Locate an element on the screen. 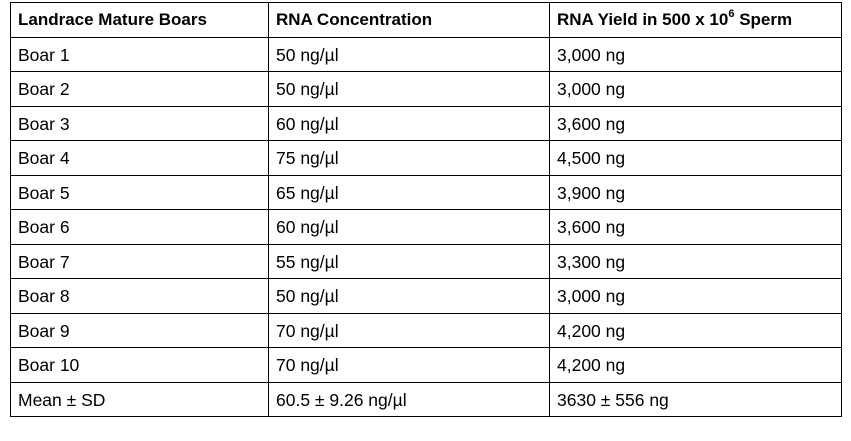 The width and height of the screenshot is (851, 441). table-row: Boar 7 55 ng/µl 3,300 ng is located at coordinates (426, 261).